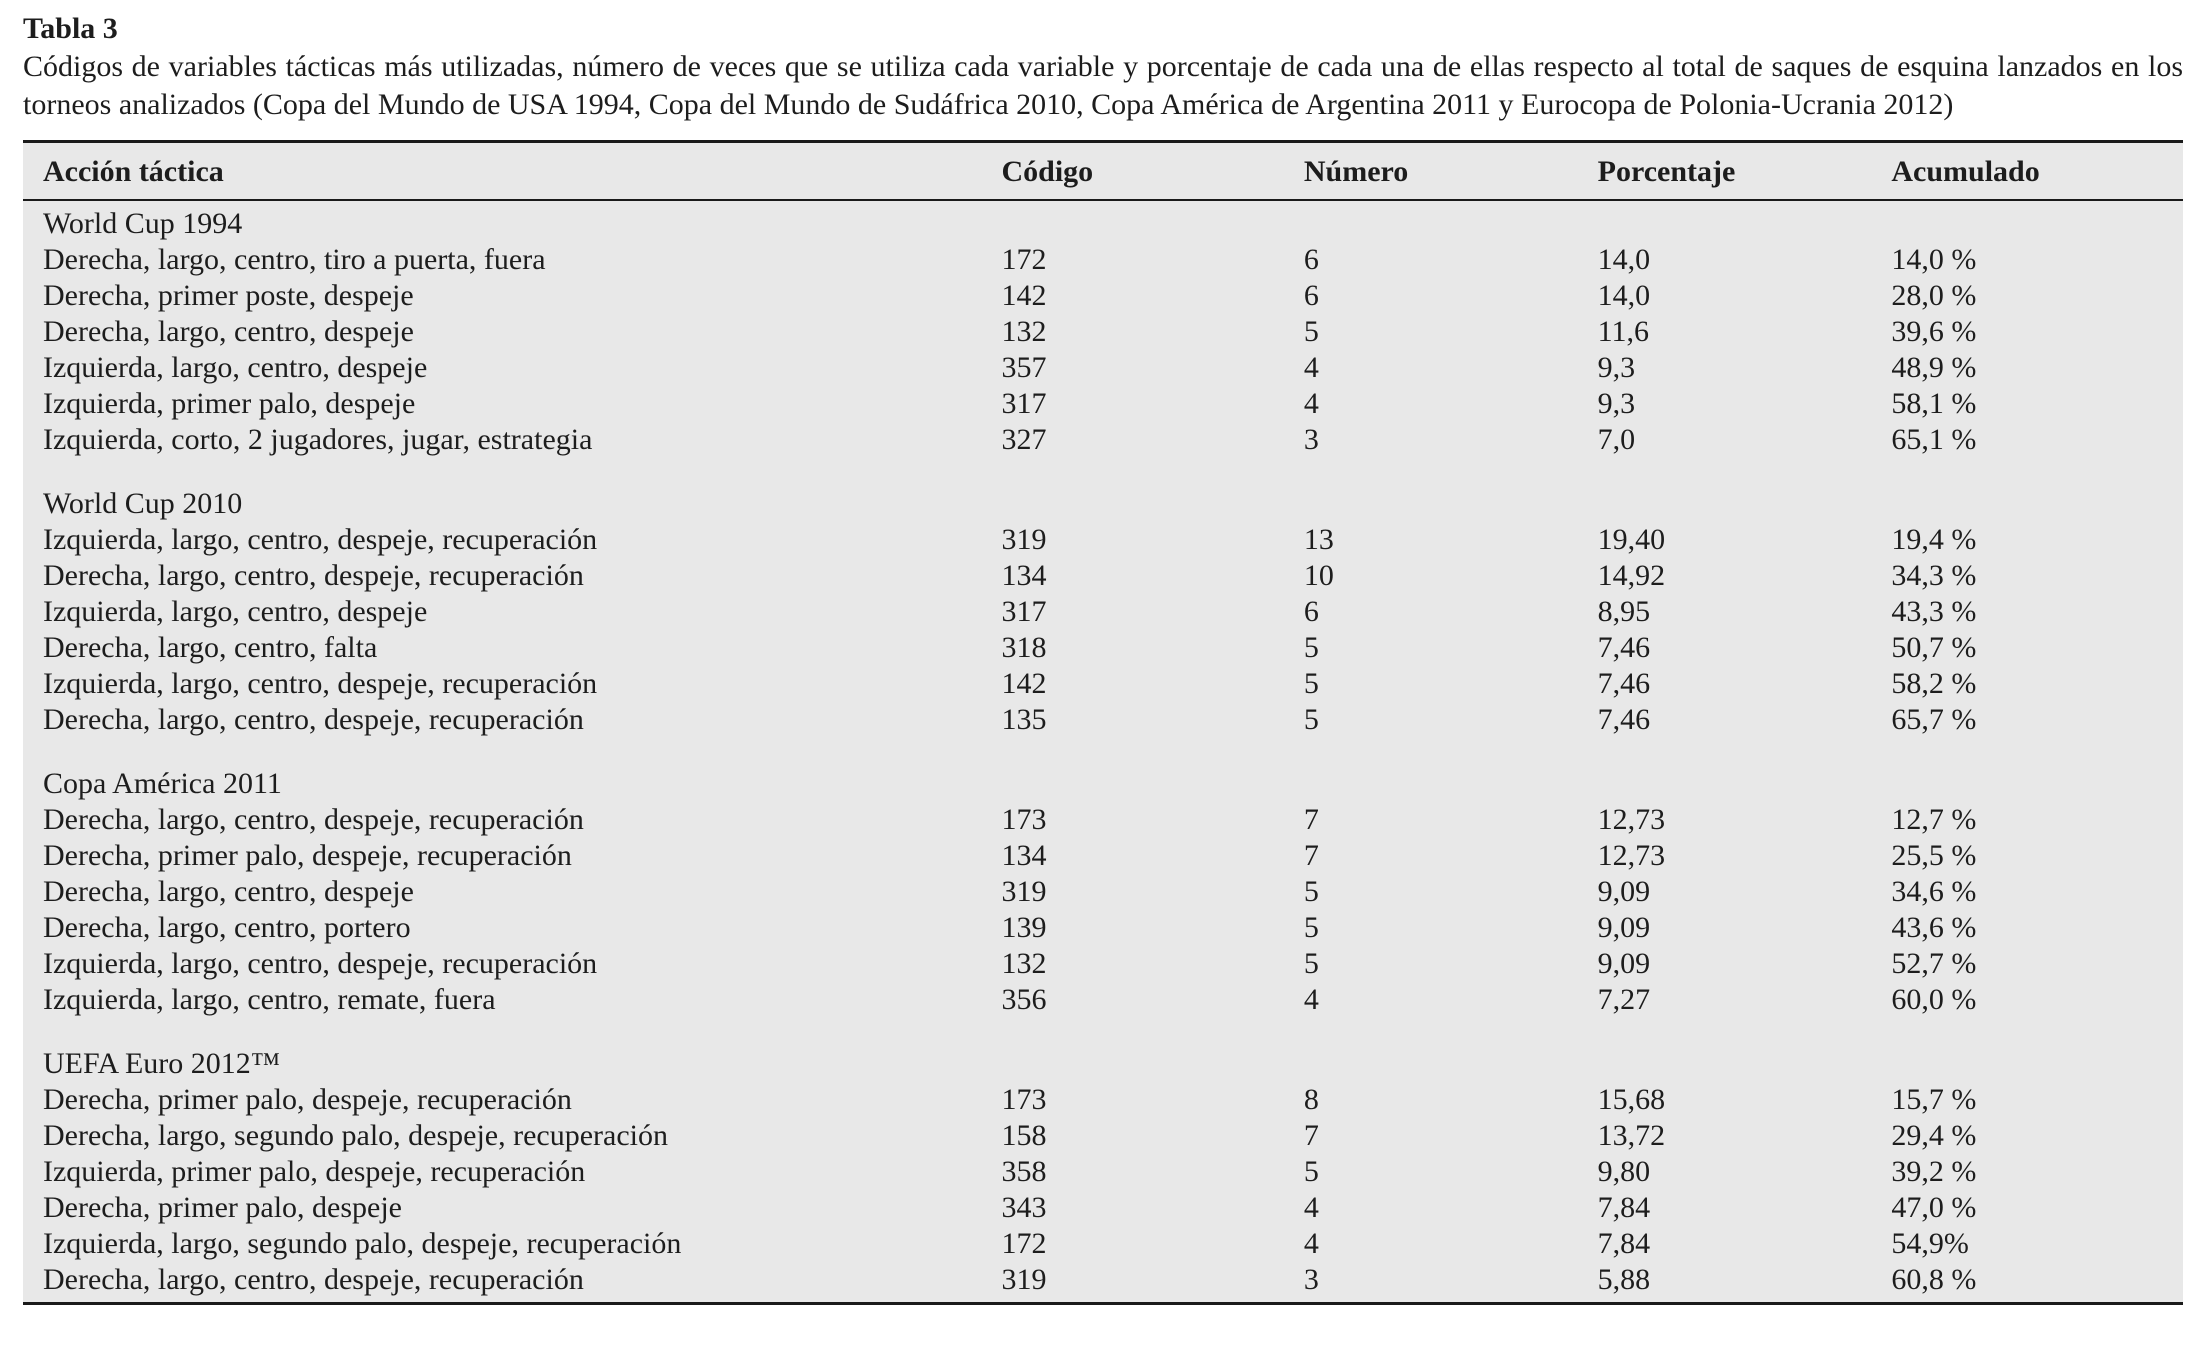  I want to click on cell-acumulado: 39,2 %, so click(1934, 1171).